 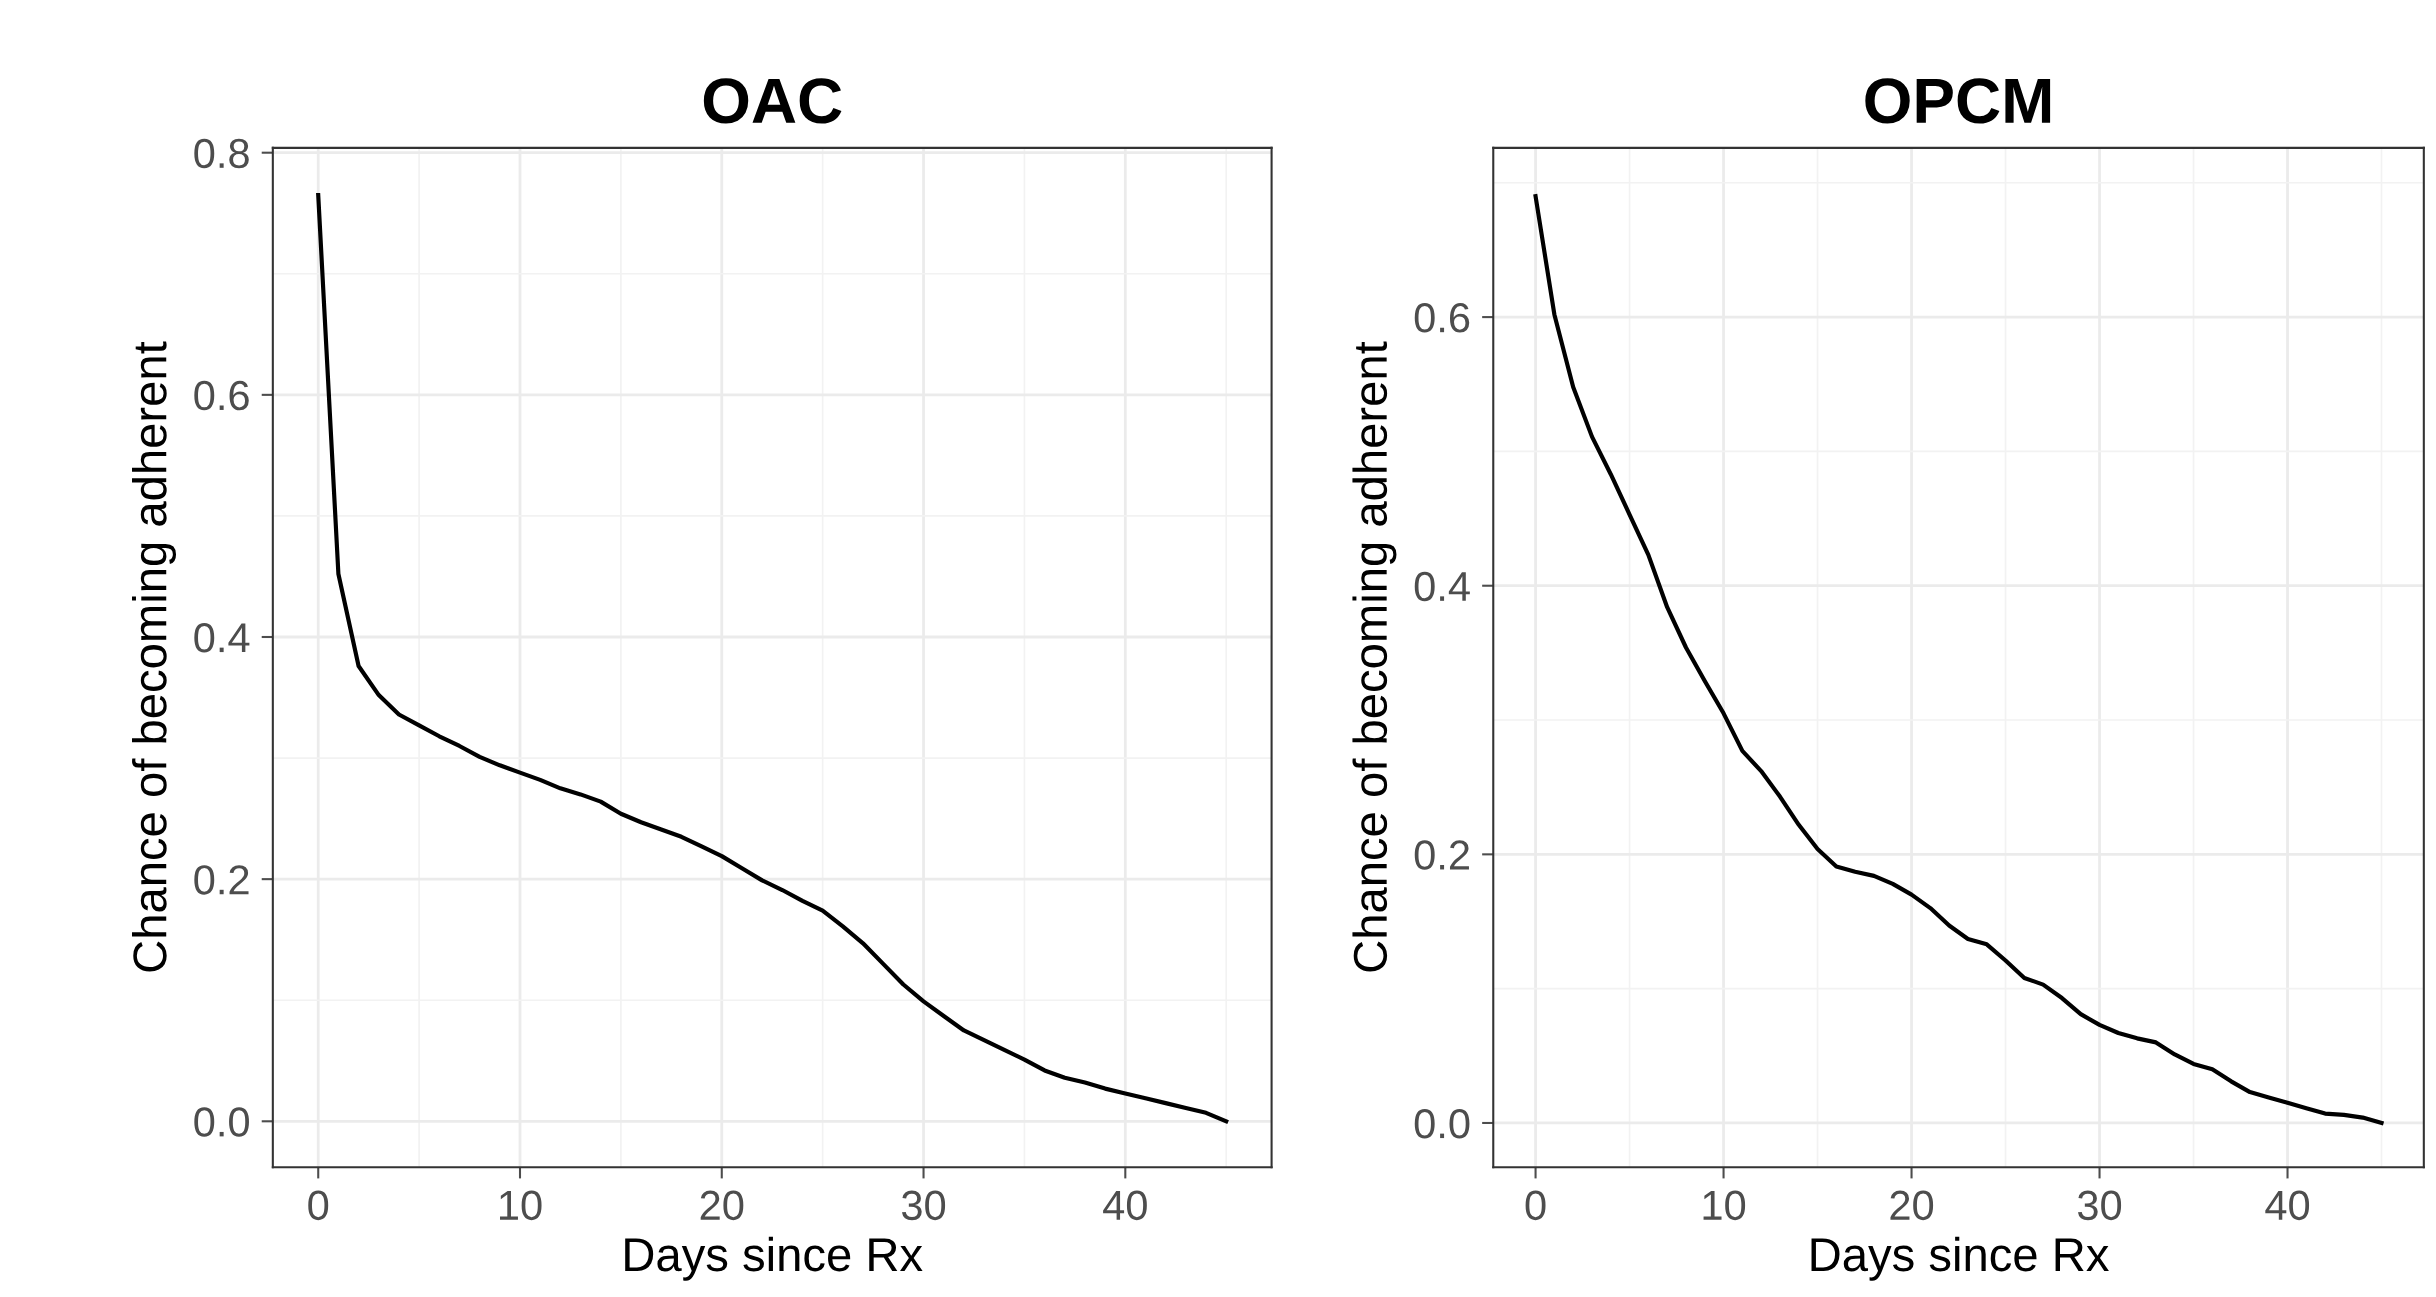 What do you see at coordinates (772, 101) in the screenshot?
I see `chart-title: OAC` at bounding box center [772, 101].